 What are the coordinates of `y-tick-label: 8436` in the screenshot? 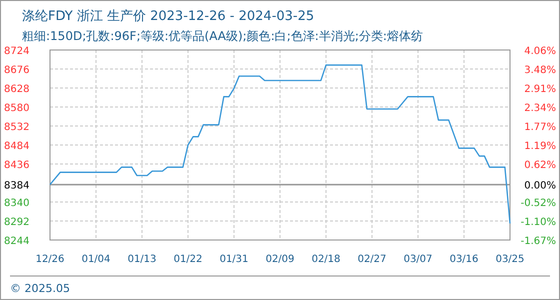 It's located at (17, 165).